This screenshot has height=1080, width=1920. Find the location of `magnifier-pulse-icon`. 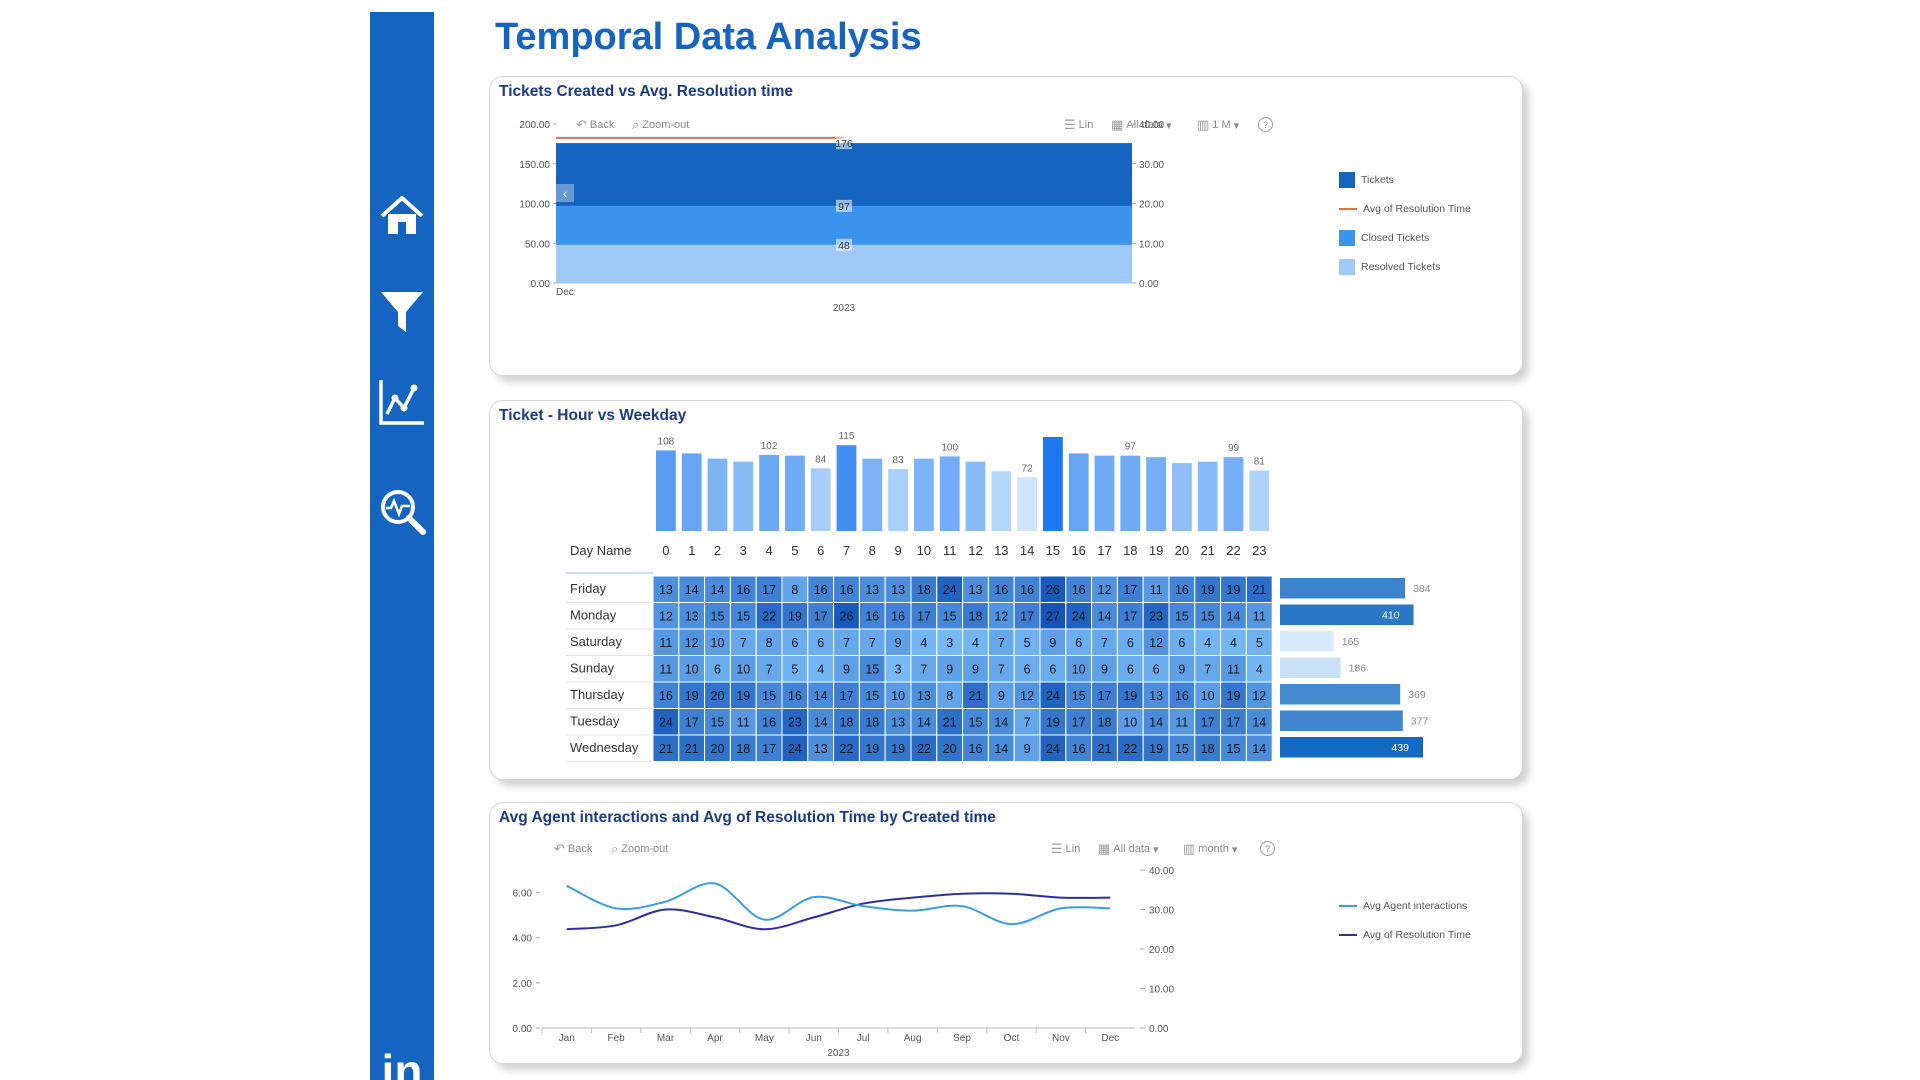

magnifier-pulse-icon is located at coordinates (402, 511).